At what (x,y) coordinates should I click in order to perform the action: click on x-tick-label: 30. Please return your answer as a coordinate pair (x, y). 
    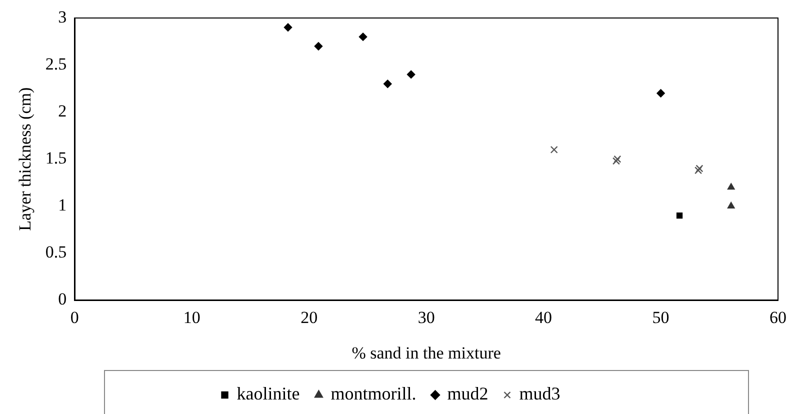
    Looking at the image, I should click on (426, 317).